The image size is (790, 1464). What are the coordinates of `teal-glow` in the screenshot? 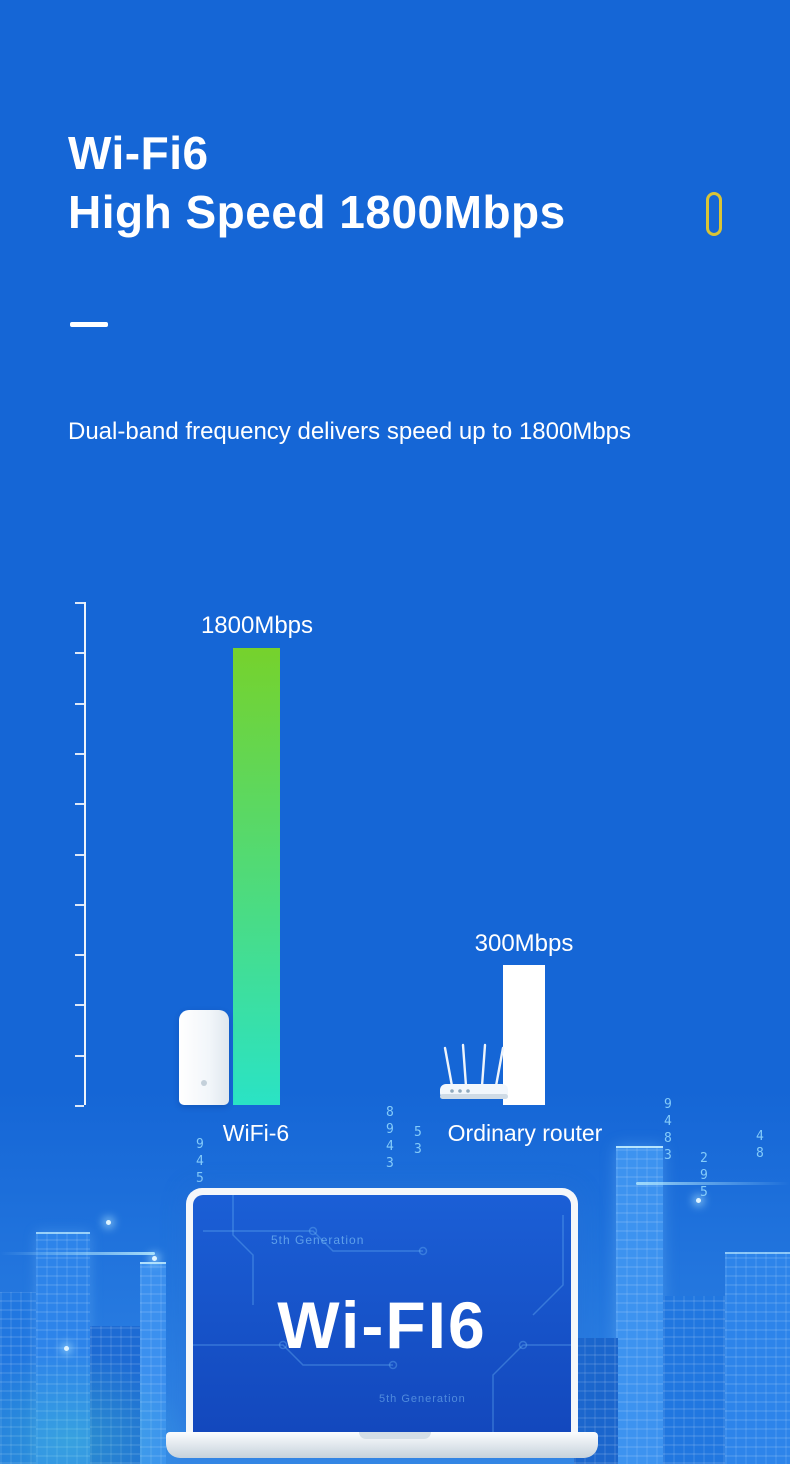 It's located at (95, 1407).